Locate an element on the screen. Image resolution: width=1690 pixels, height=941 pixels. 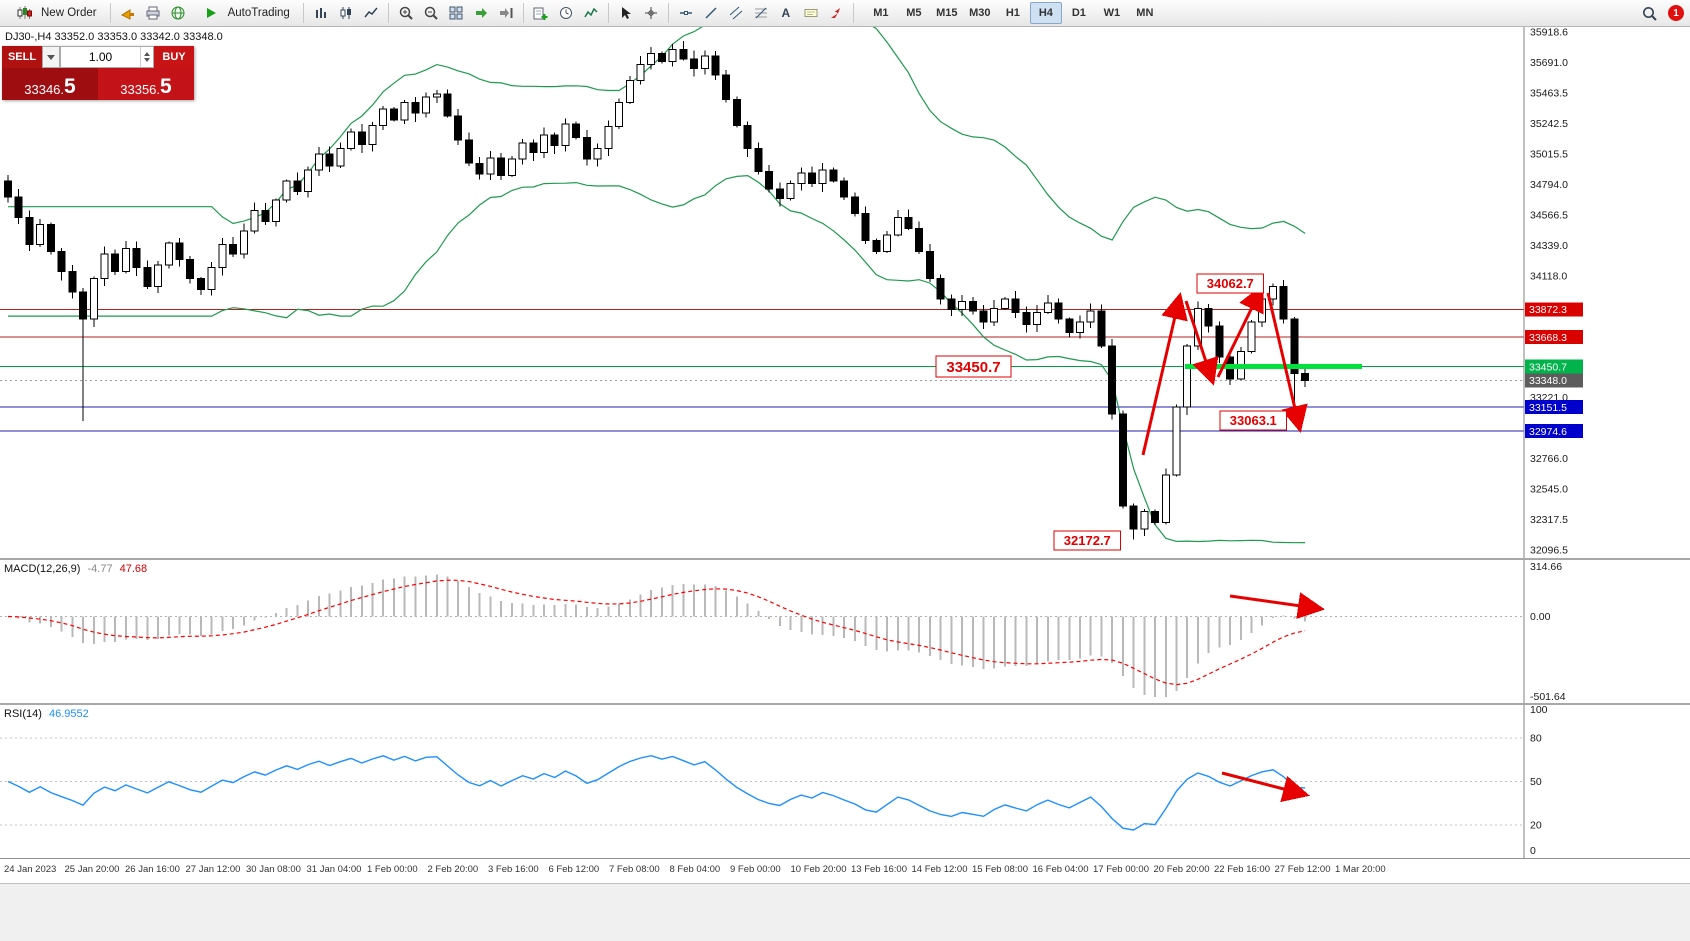
stepper-down-icon is located at coordinates (147, 60).